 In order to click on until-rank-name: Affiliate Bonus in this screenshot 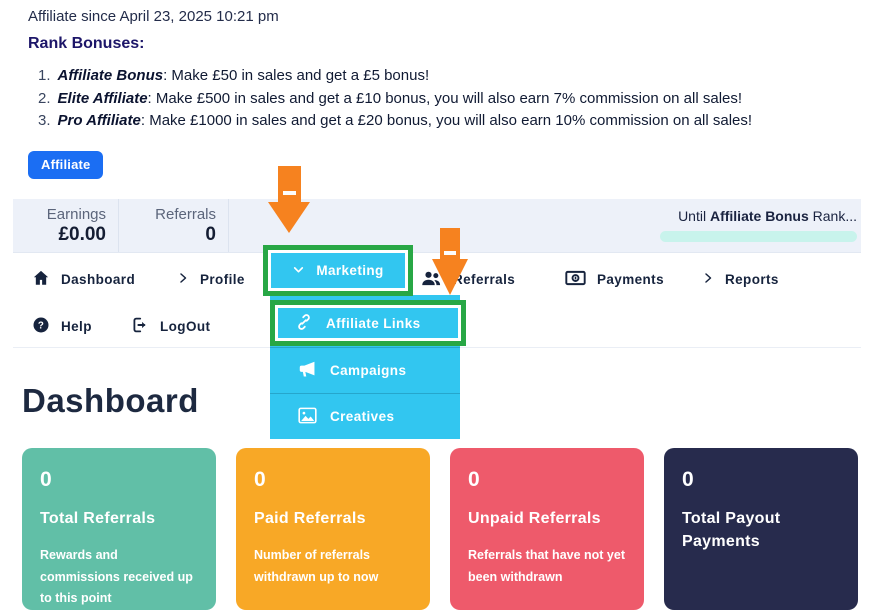, I will do `click(759, 216)`.